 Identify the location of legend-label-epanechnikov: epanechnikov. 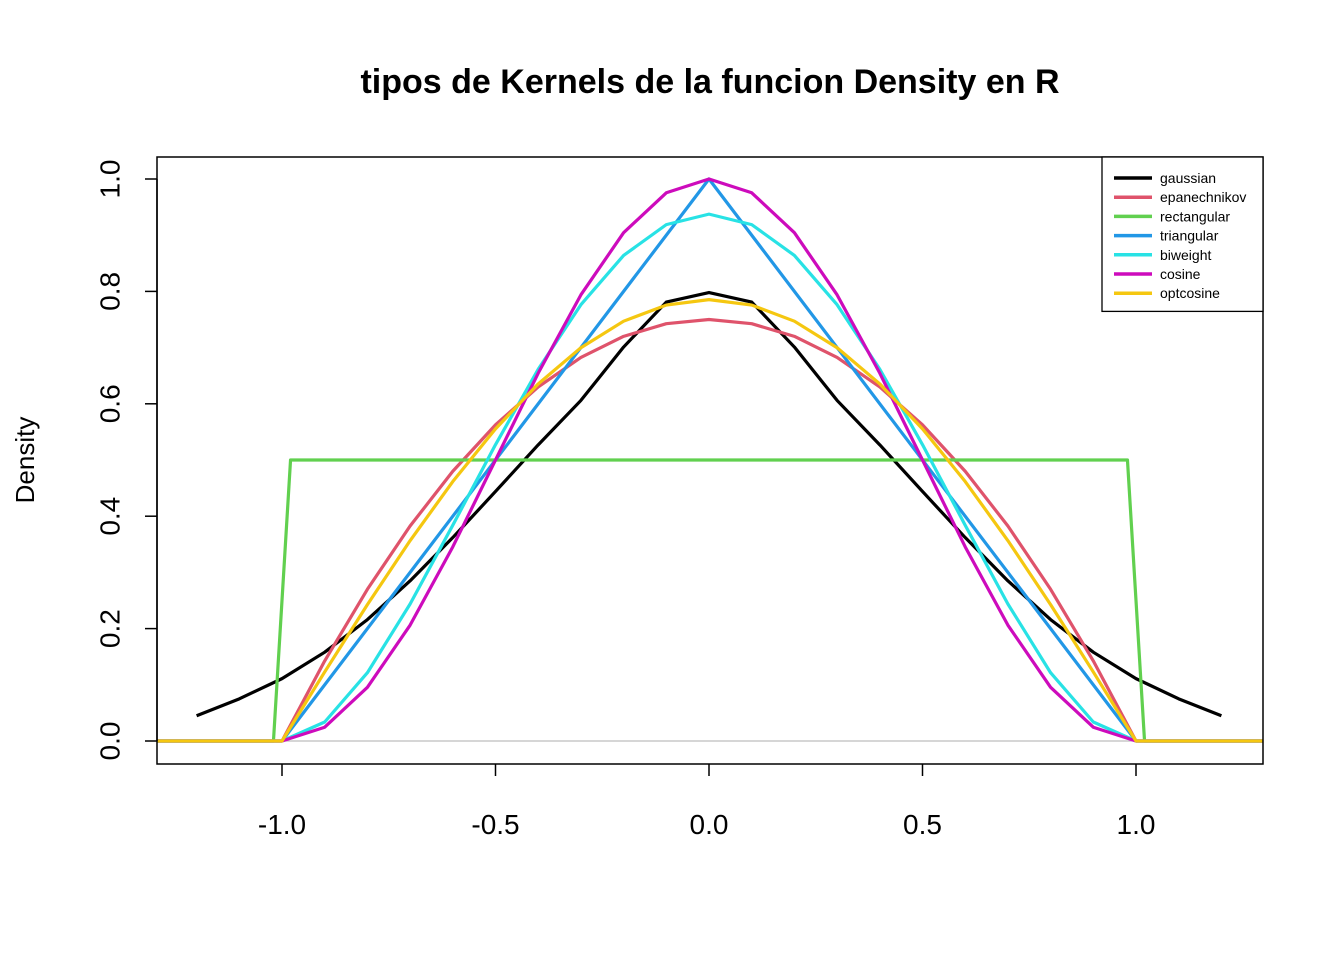
(1203, 197).